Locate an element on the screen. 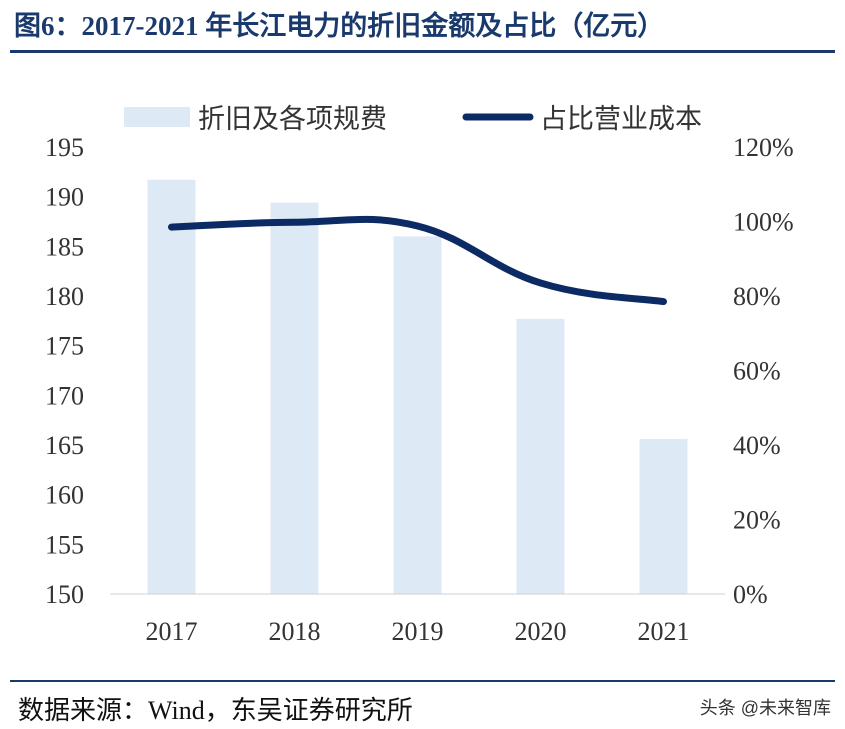 Image resolution: width=845 pixels, height=729 pixels. left-tick-label: 170 is located at coordinates (64, 395).